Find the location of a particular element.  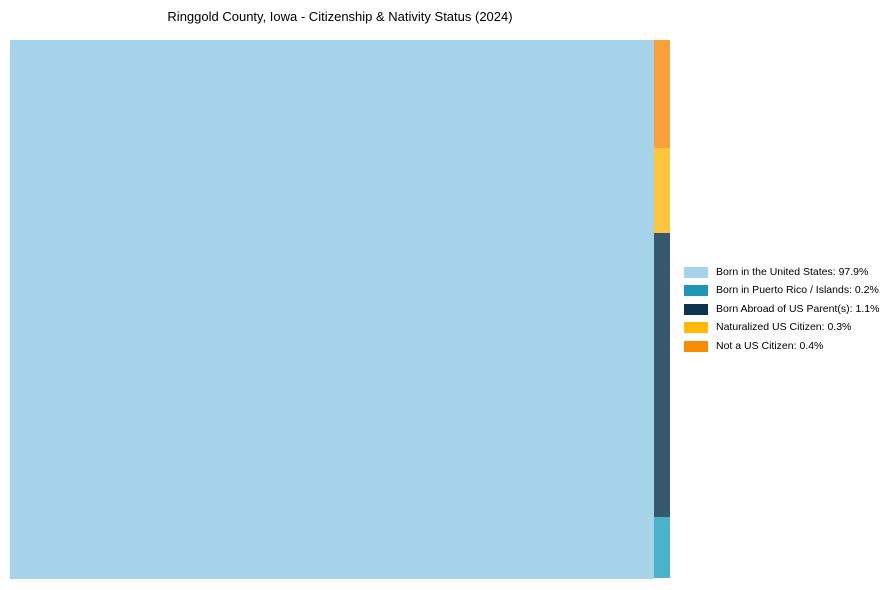

legend-item-puerto-rico: Born in Puerto Rico / Islands: 0.2% is located at coordinates (781, 290).